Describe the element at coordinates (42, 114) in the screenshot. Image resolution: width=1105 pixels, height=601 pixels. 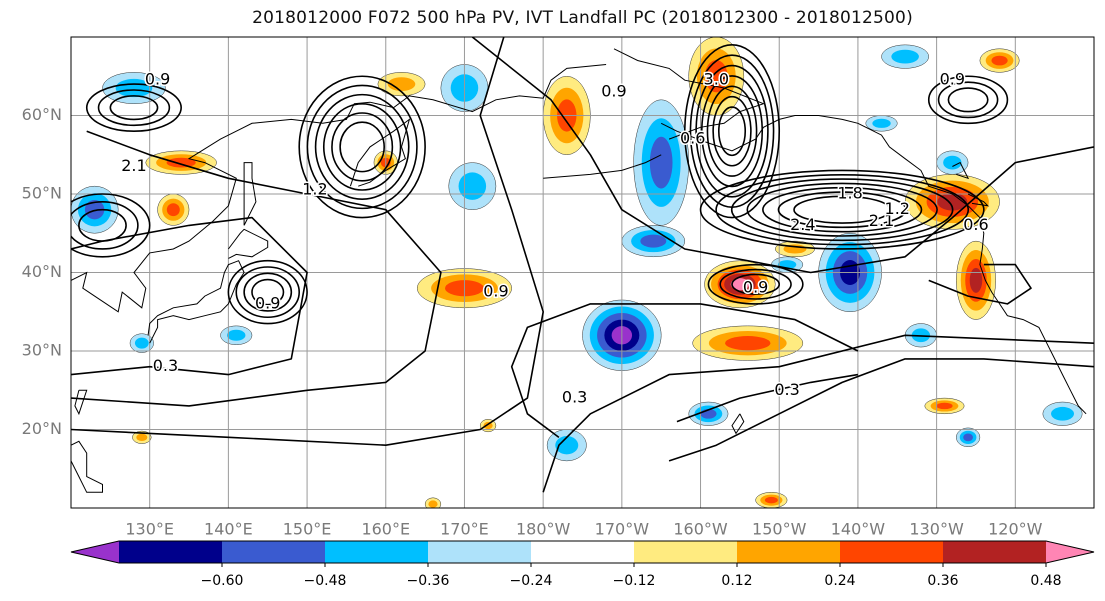
I see `lat-label: 60°N` at that location.